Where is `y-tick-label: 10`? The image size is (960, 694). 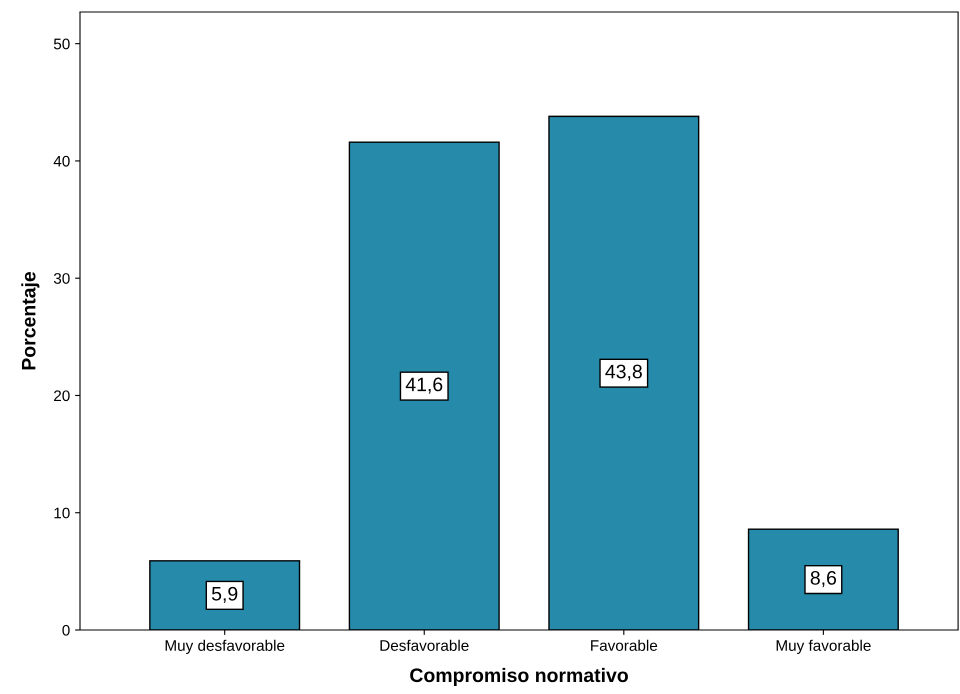 y-tick-label: 10 is located at coordinates (62, 513).